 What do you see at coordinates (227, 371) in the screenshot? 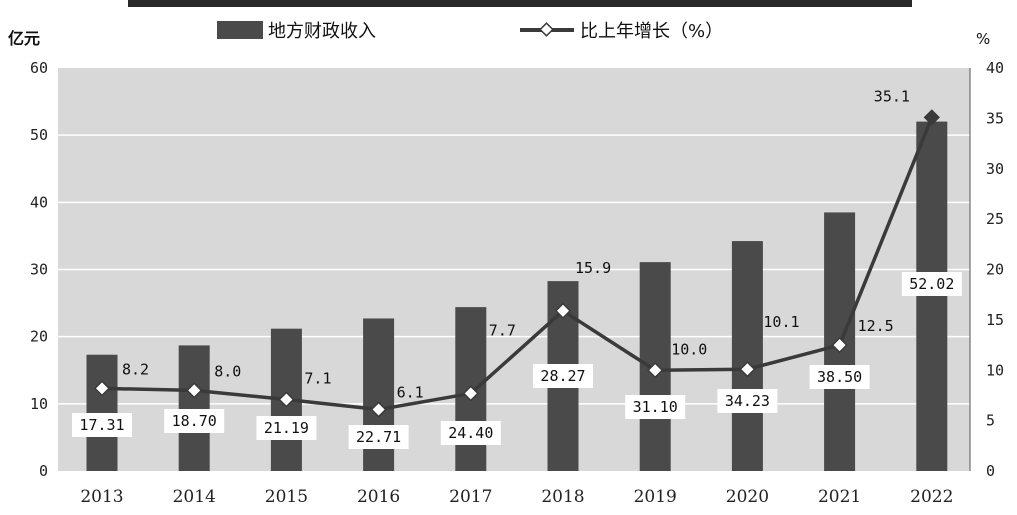
I see `growth-label-2014: 8.0` at bounding box center [227, 371].